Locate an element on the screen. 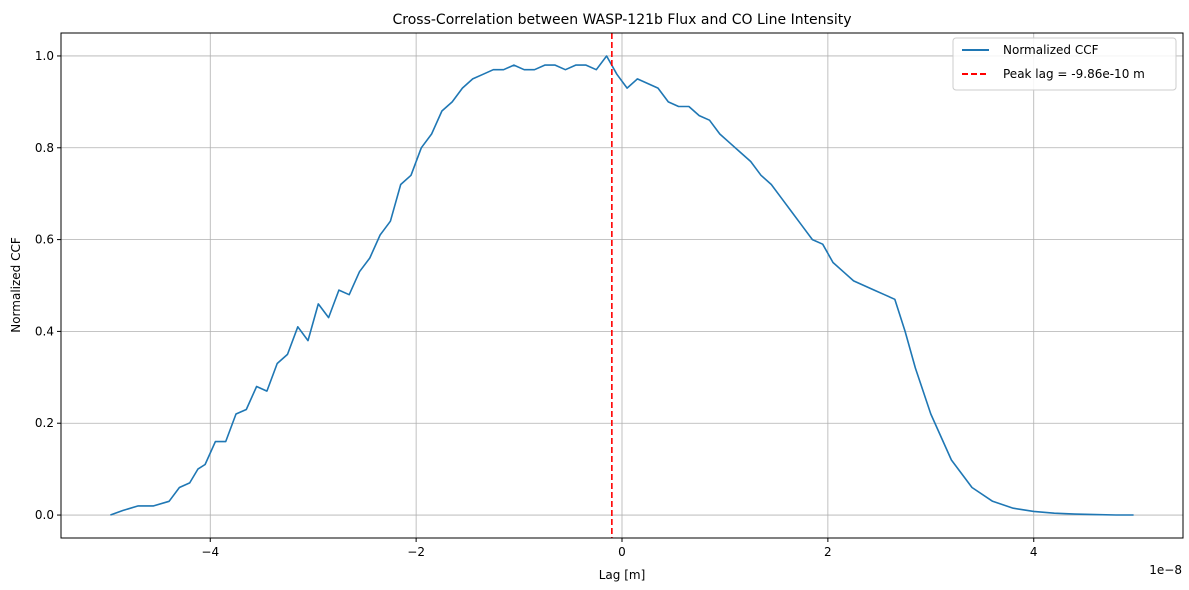  y-tick-label: 0.6 is located at coordinates (44, 240).